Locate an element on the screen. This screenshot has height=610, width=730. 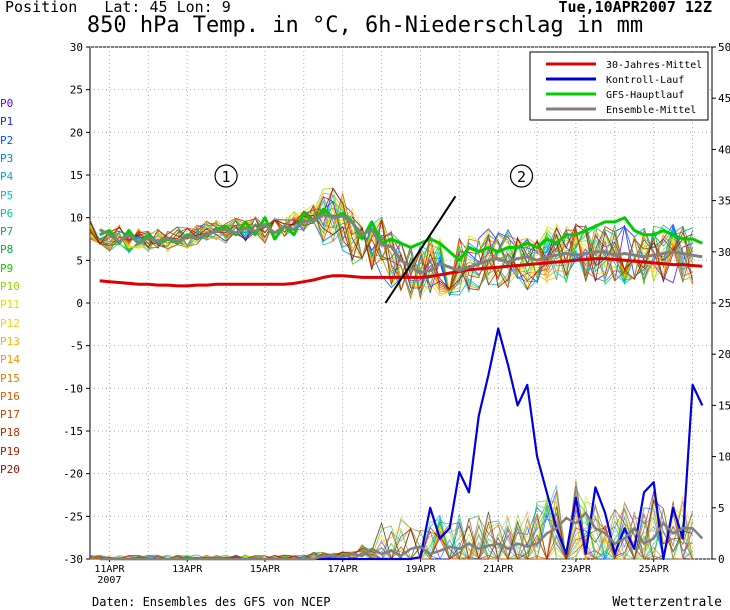
y-right-tick-label: 30 is located at coordinates (724, 252).